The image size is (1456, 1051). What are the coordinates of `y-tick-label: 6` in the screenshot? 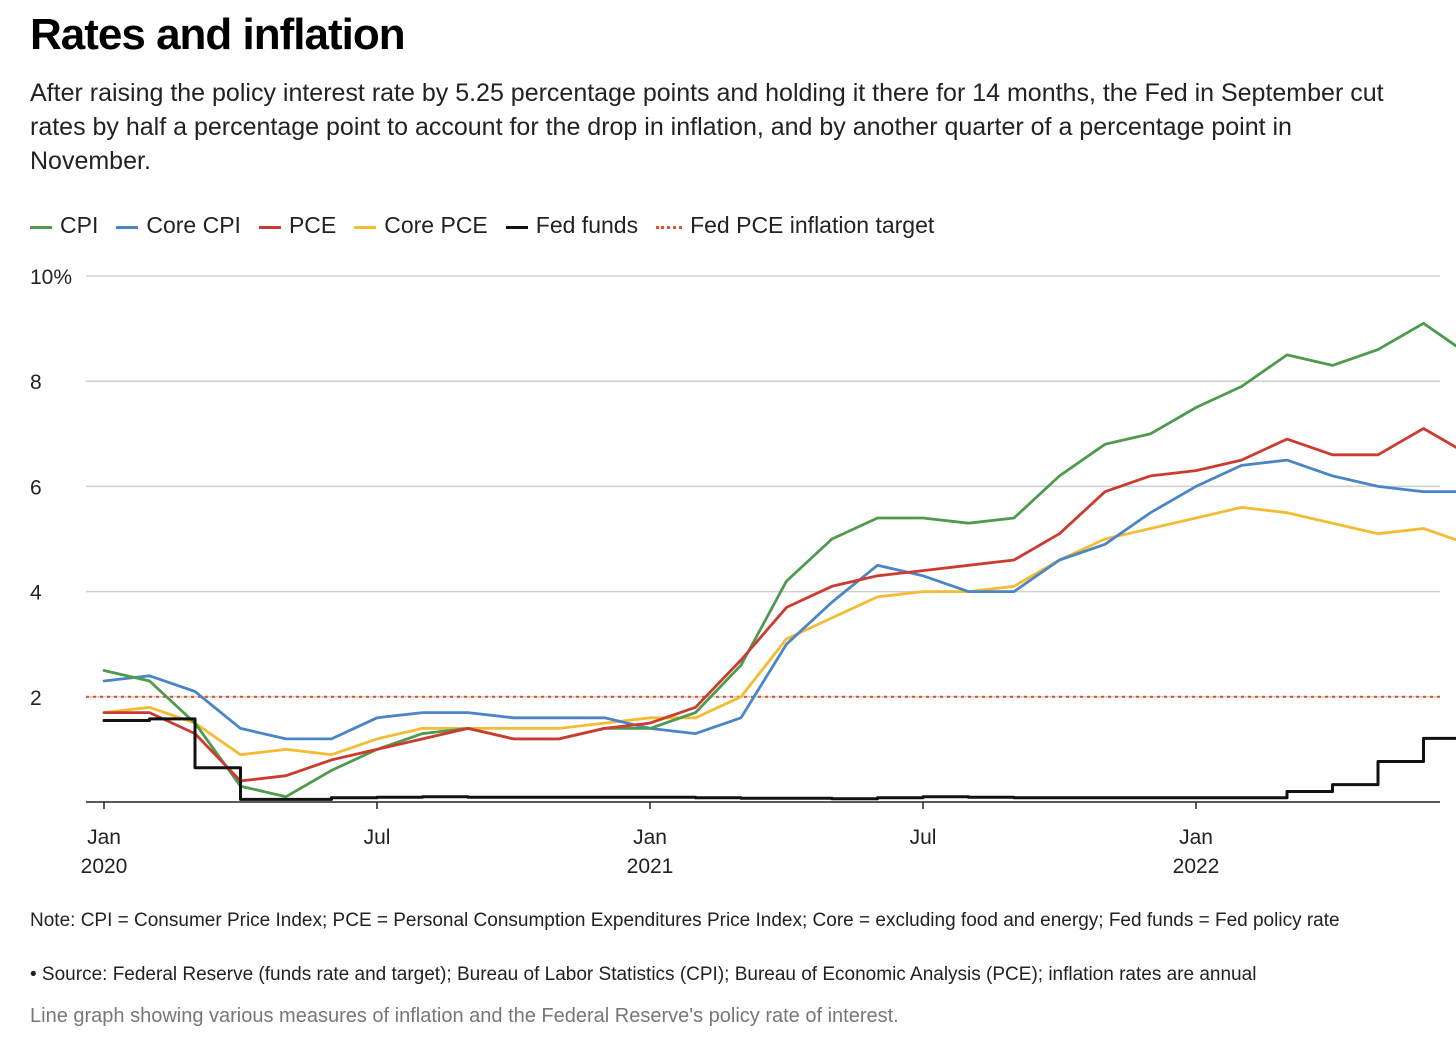 It's located at (36, 487).